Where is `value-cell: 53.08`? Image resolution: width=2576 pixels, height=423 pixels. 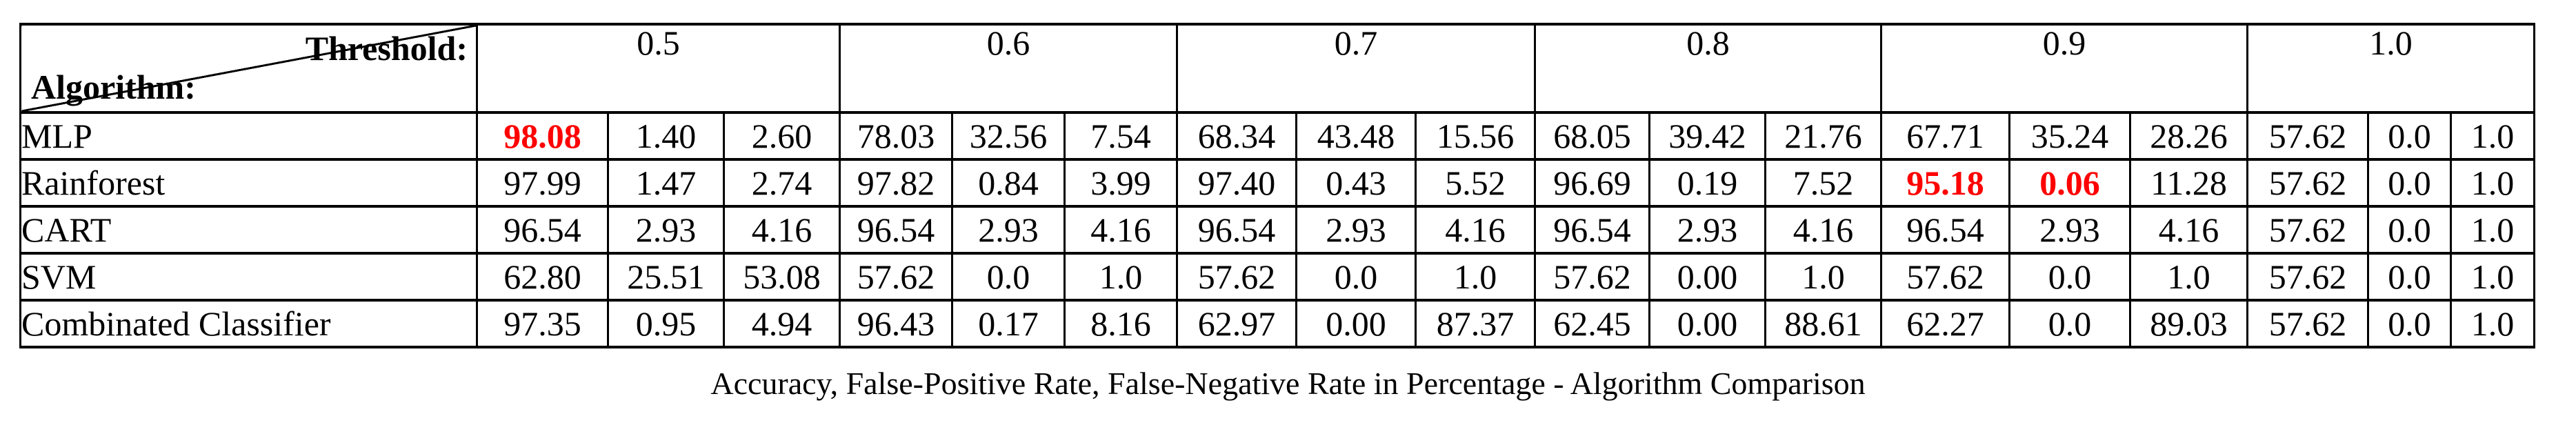
value-cell: 53.08 is located at coordinates (782, 277).